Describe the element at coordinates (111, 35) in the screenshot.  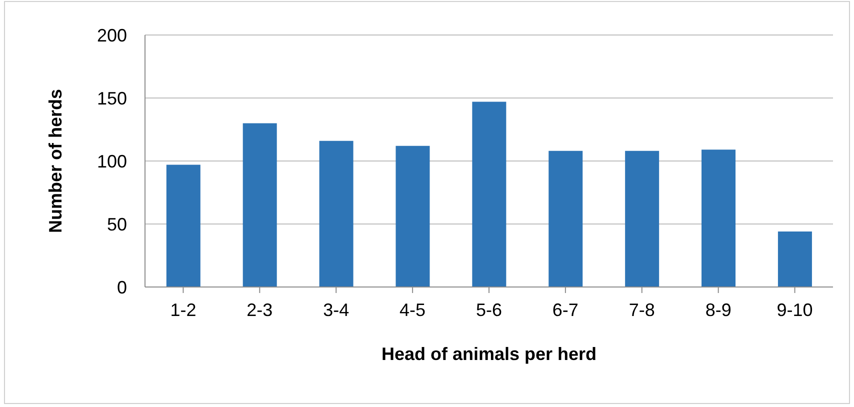
I see `y-tick-label: 200` at that location.